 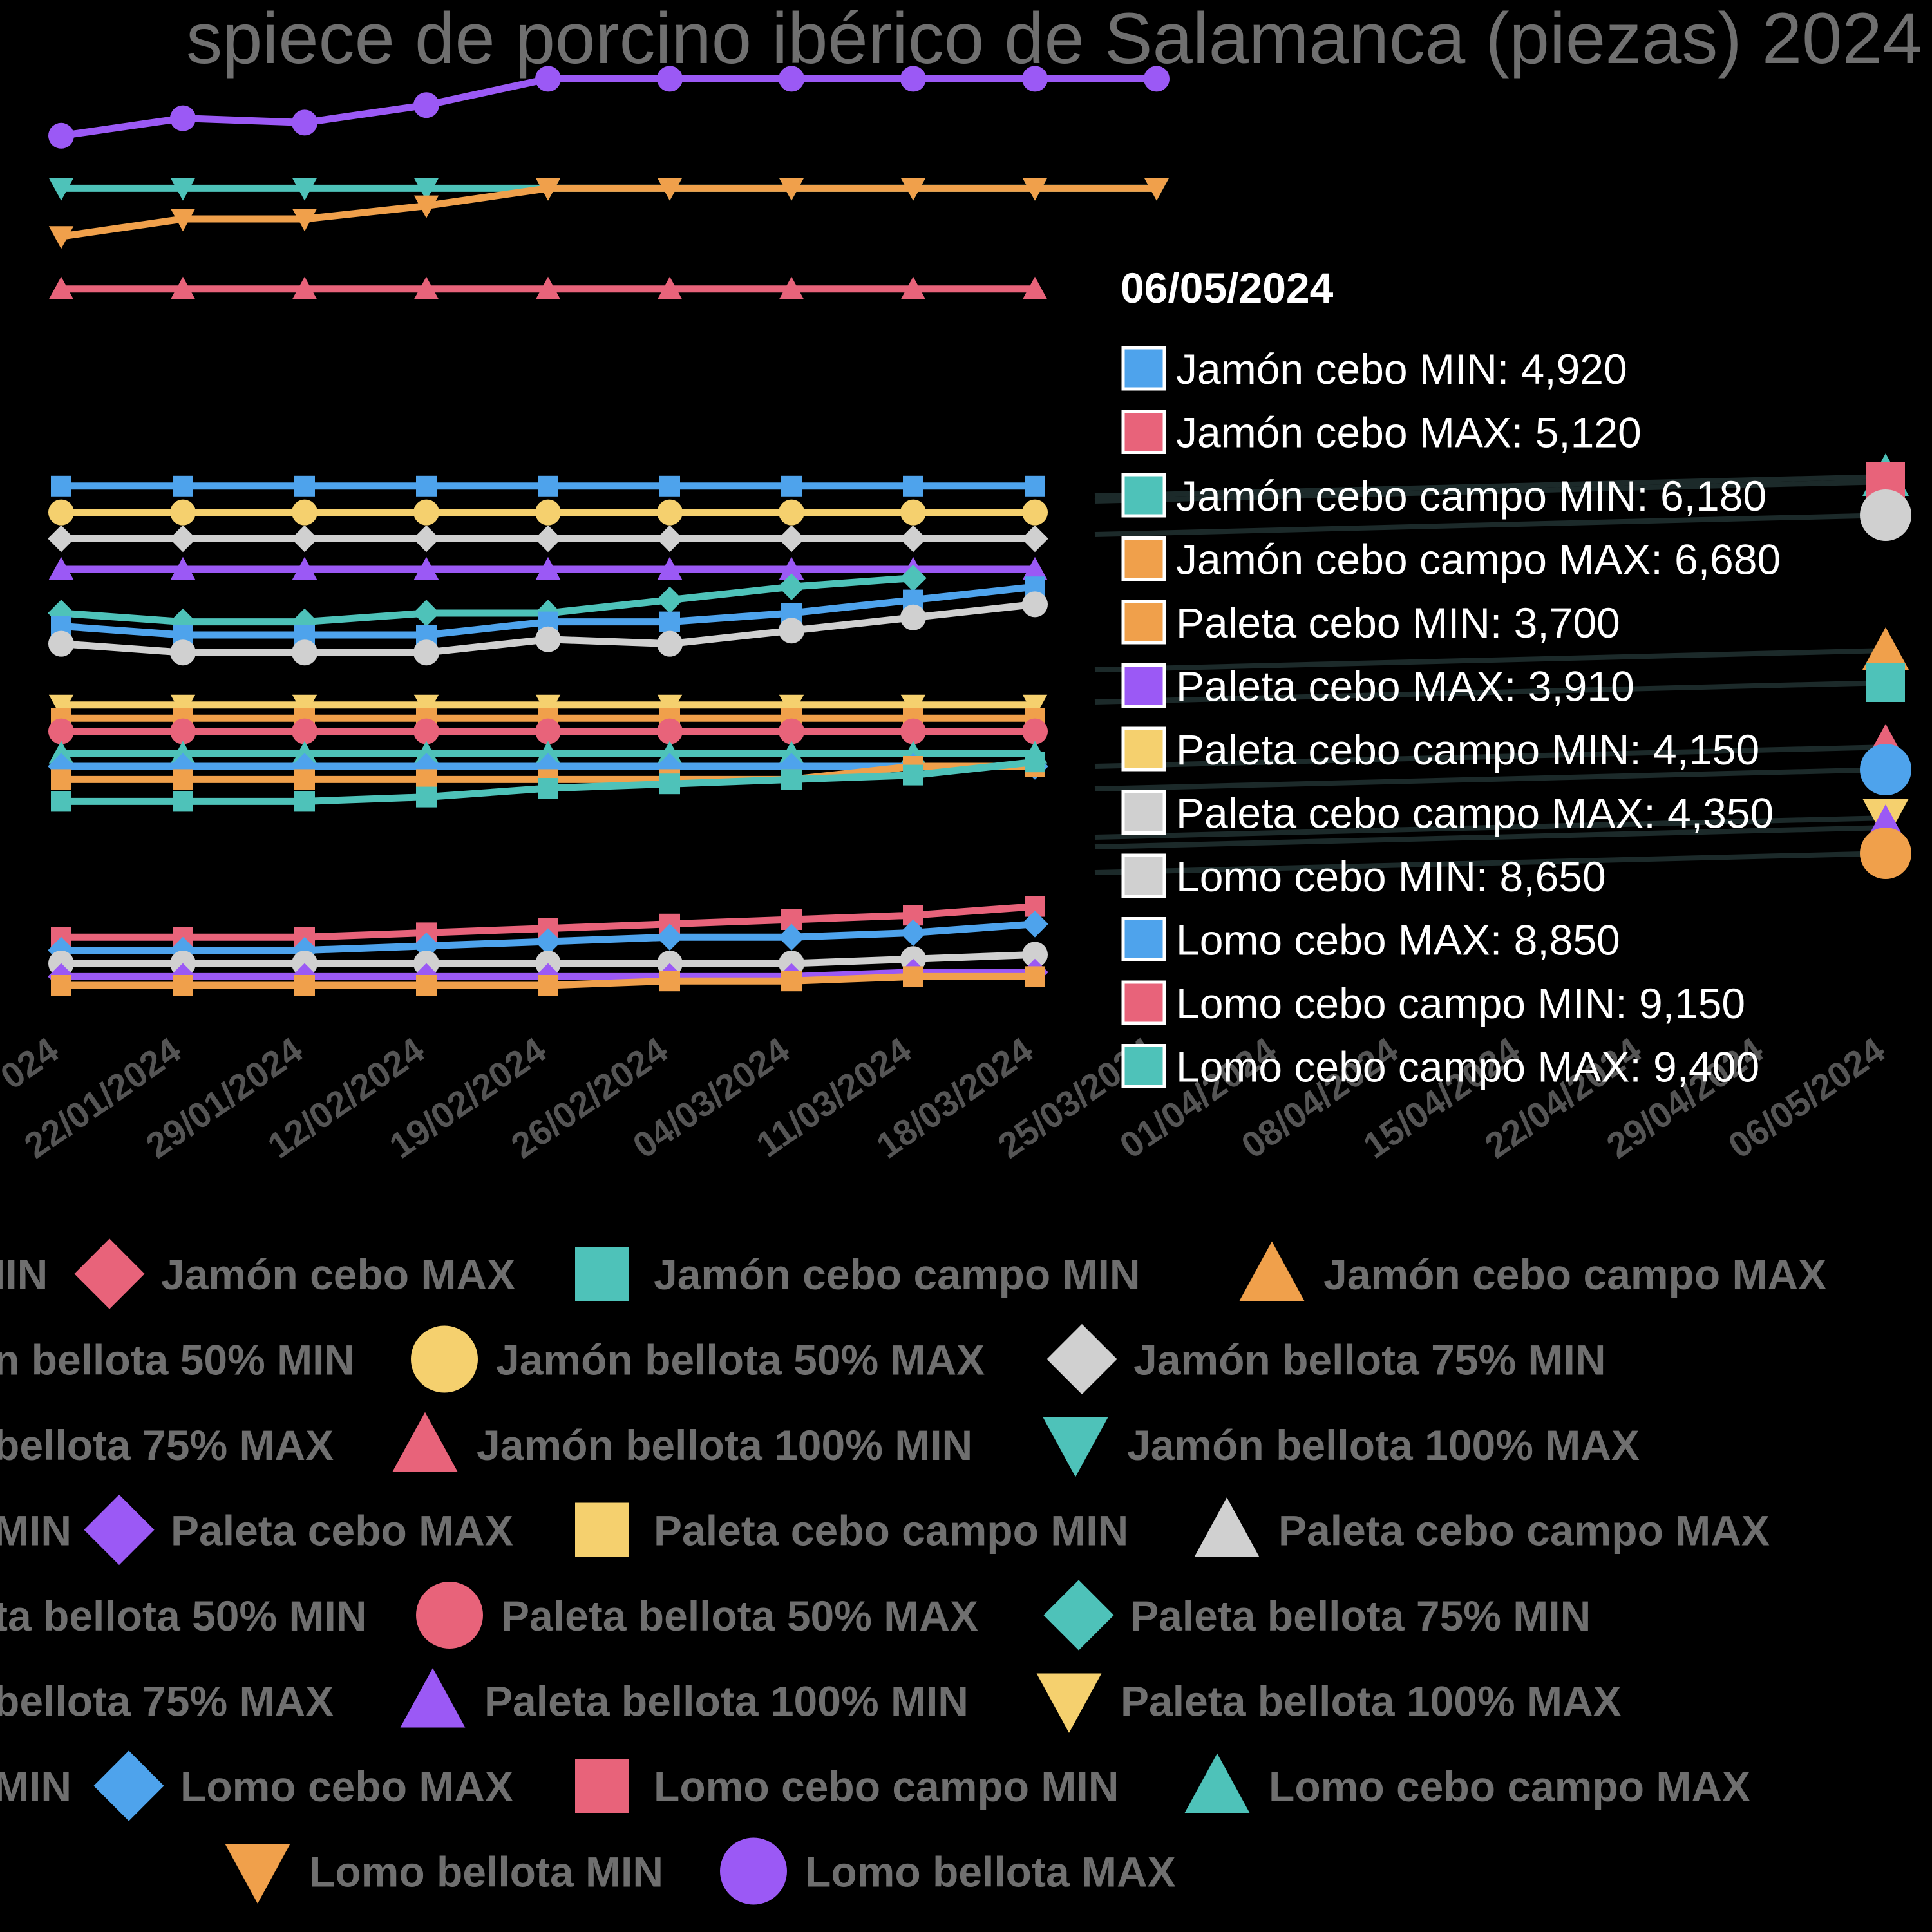 What do you see at coordinates (1317, 1615) in the screenshot?
I see `legend-item: Paleta bellota 75% MIN` at bounding box center [1317, 1615].